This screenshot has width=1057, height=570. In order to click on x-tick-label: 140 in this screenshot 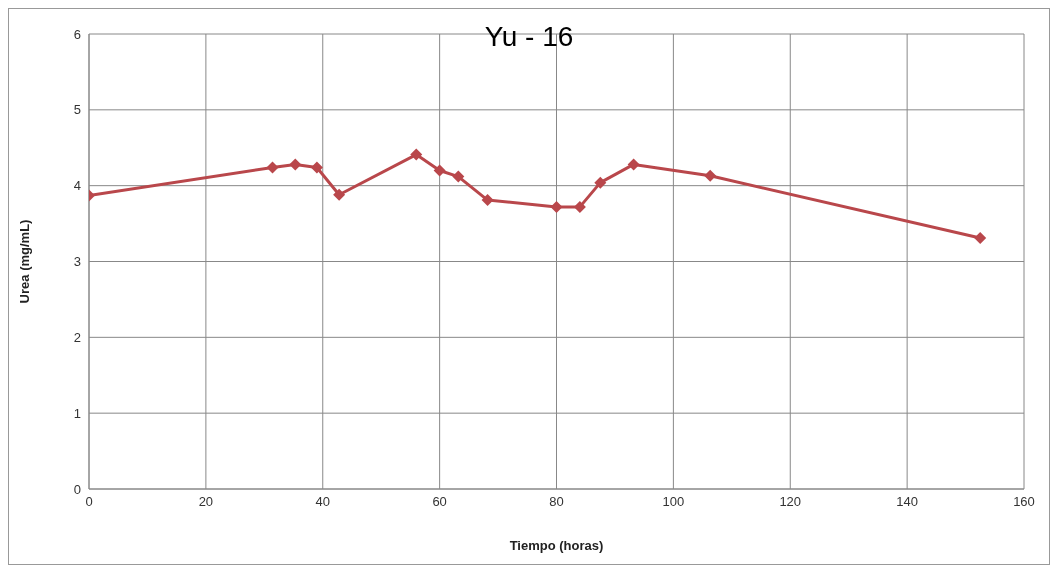, I will do `click(907, 502)`.